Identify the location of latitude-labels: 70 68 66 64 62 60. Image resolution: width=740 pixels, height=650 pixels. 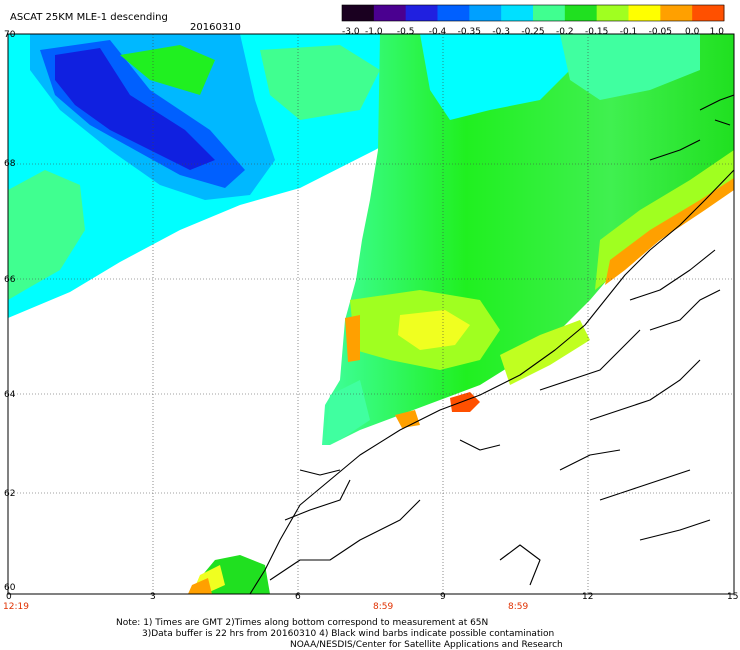
(10, 311).